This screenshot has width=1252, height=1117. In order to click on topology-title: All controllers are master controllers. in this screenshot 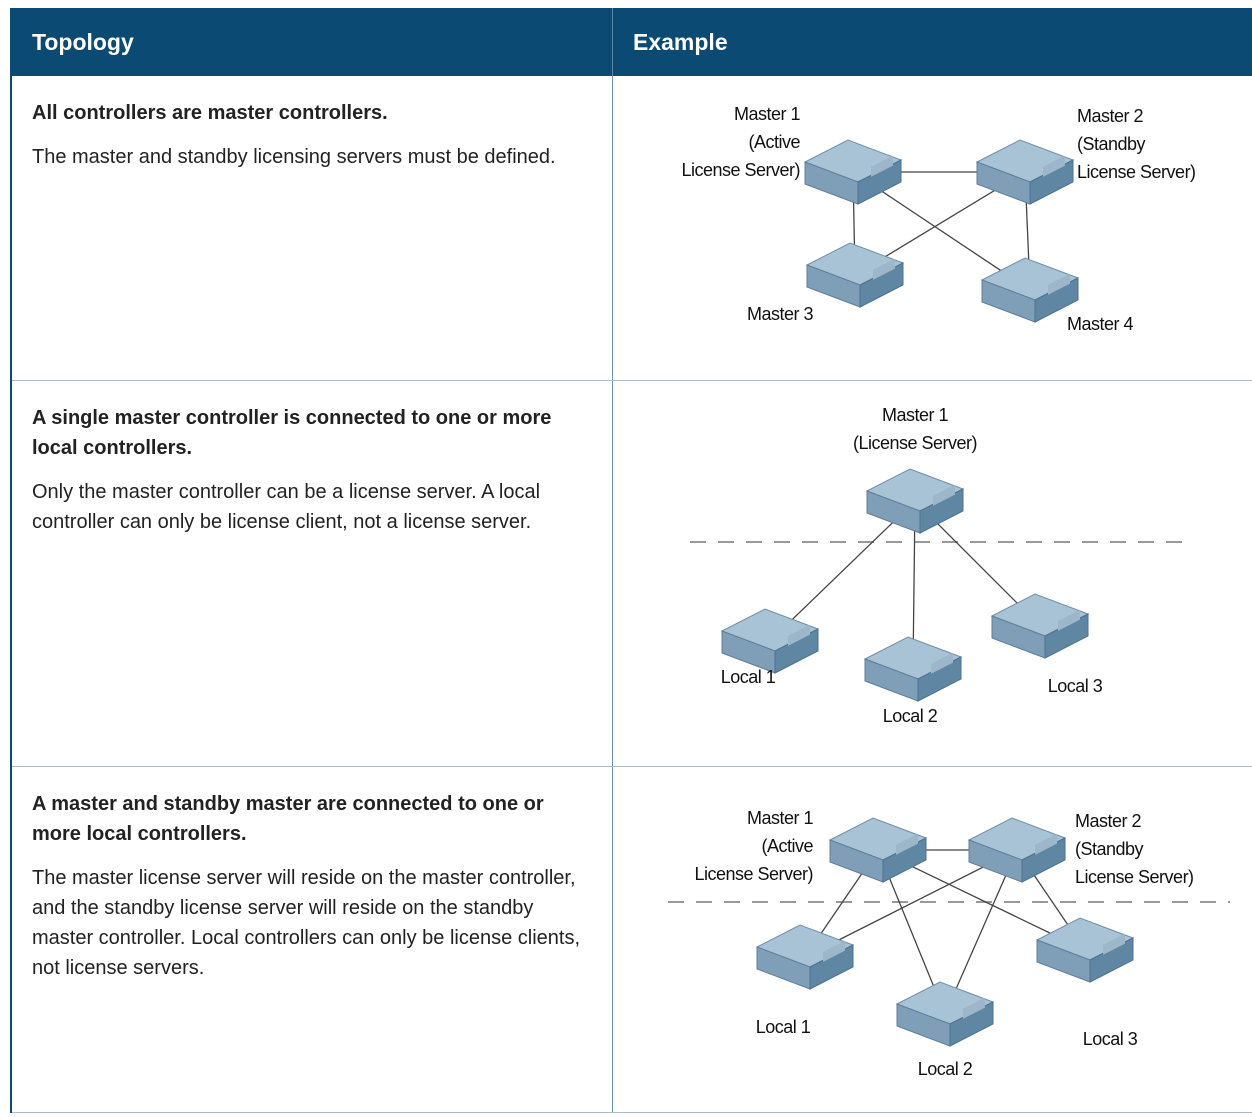, I will do `click(210, 113)`.